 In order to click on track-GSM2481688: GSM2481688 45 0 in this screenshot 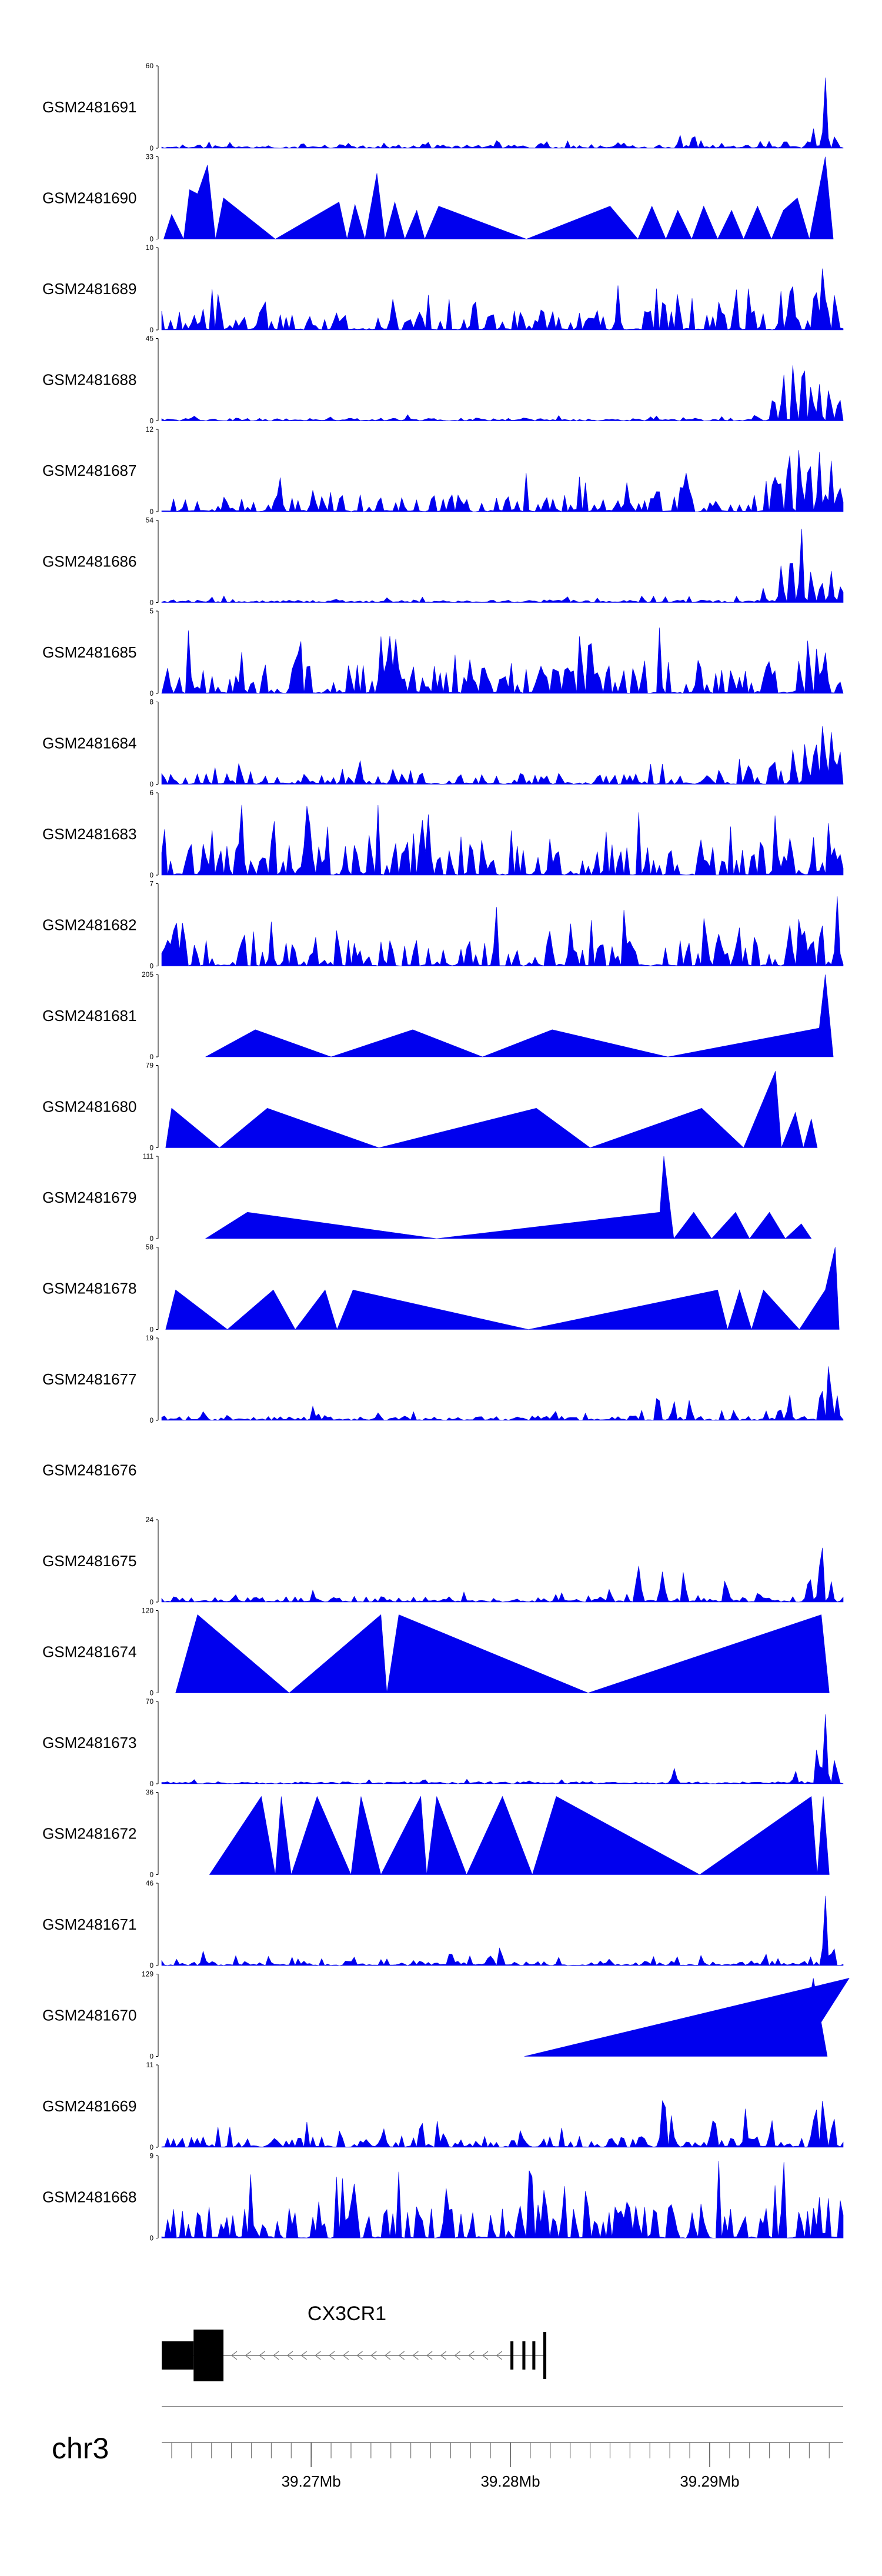, I will do `click(443, 380)`.